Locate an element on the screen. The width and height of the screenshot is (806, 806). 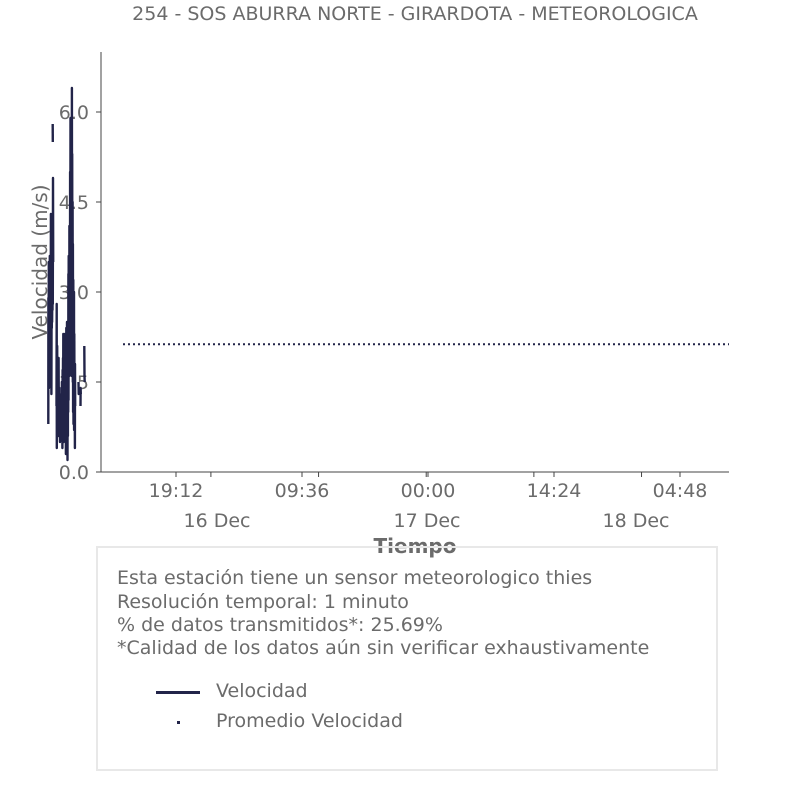
y-tick-label: 4.5 is located at coordinates (74, 203).